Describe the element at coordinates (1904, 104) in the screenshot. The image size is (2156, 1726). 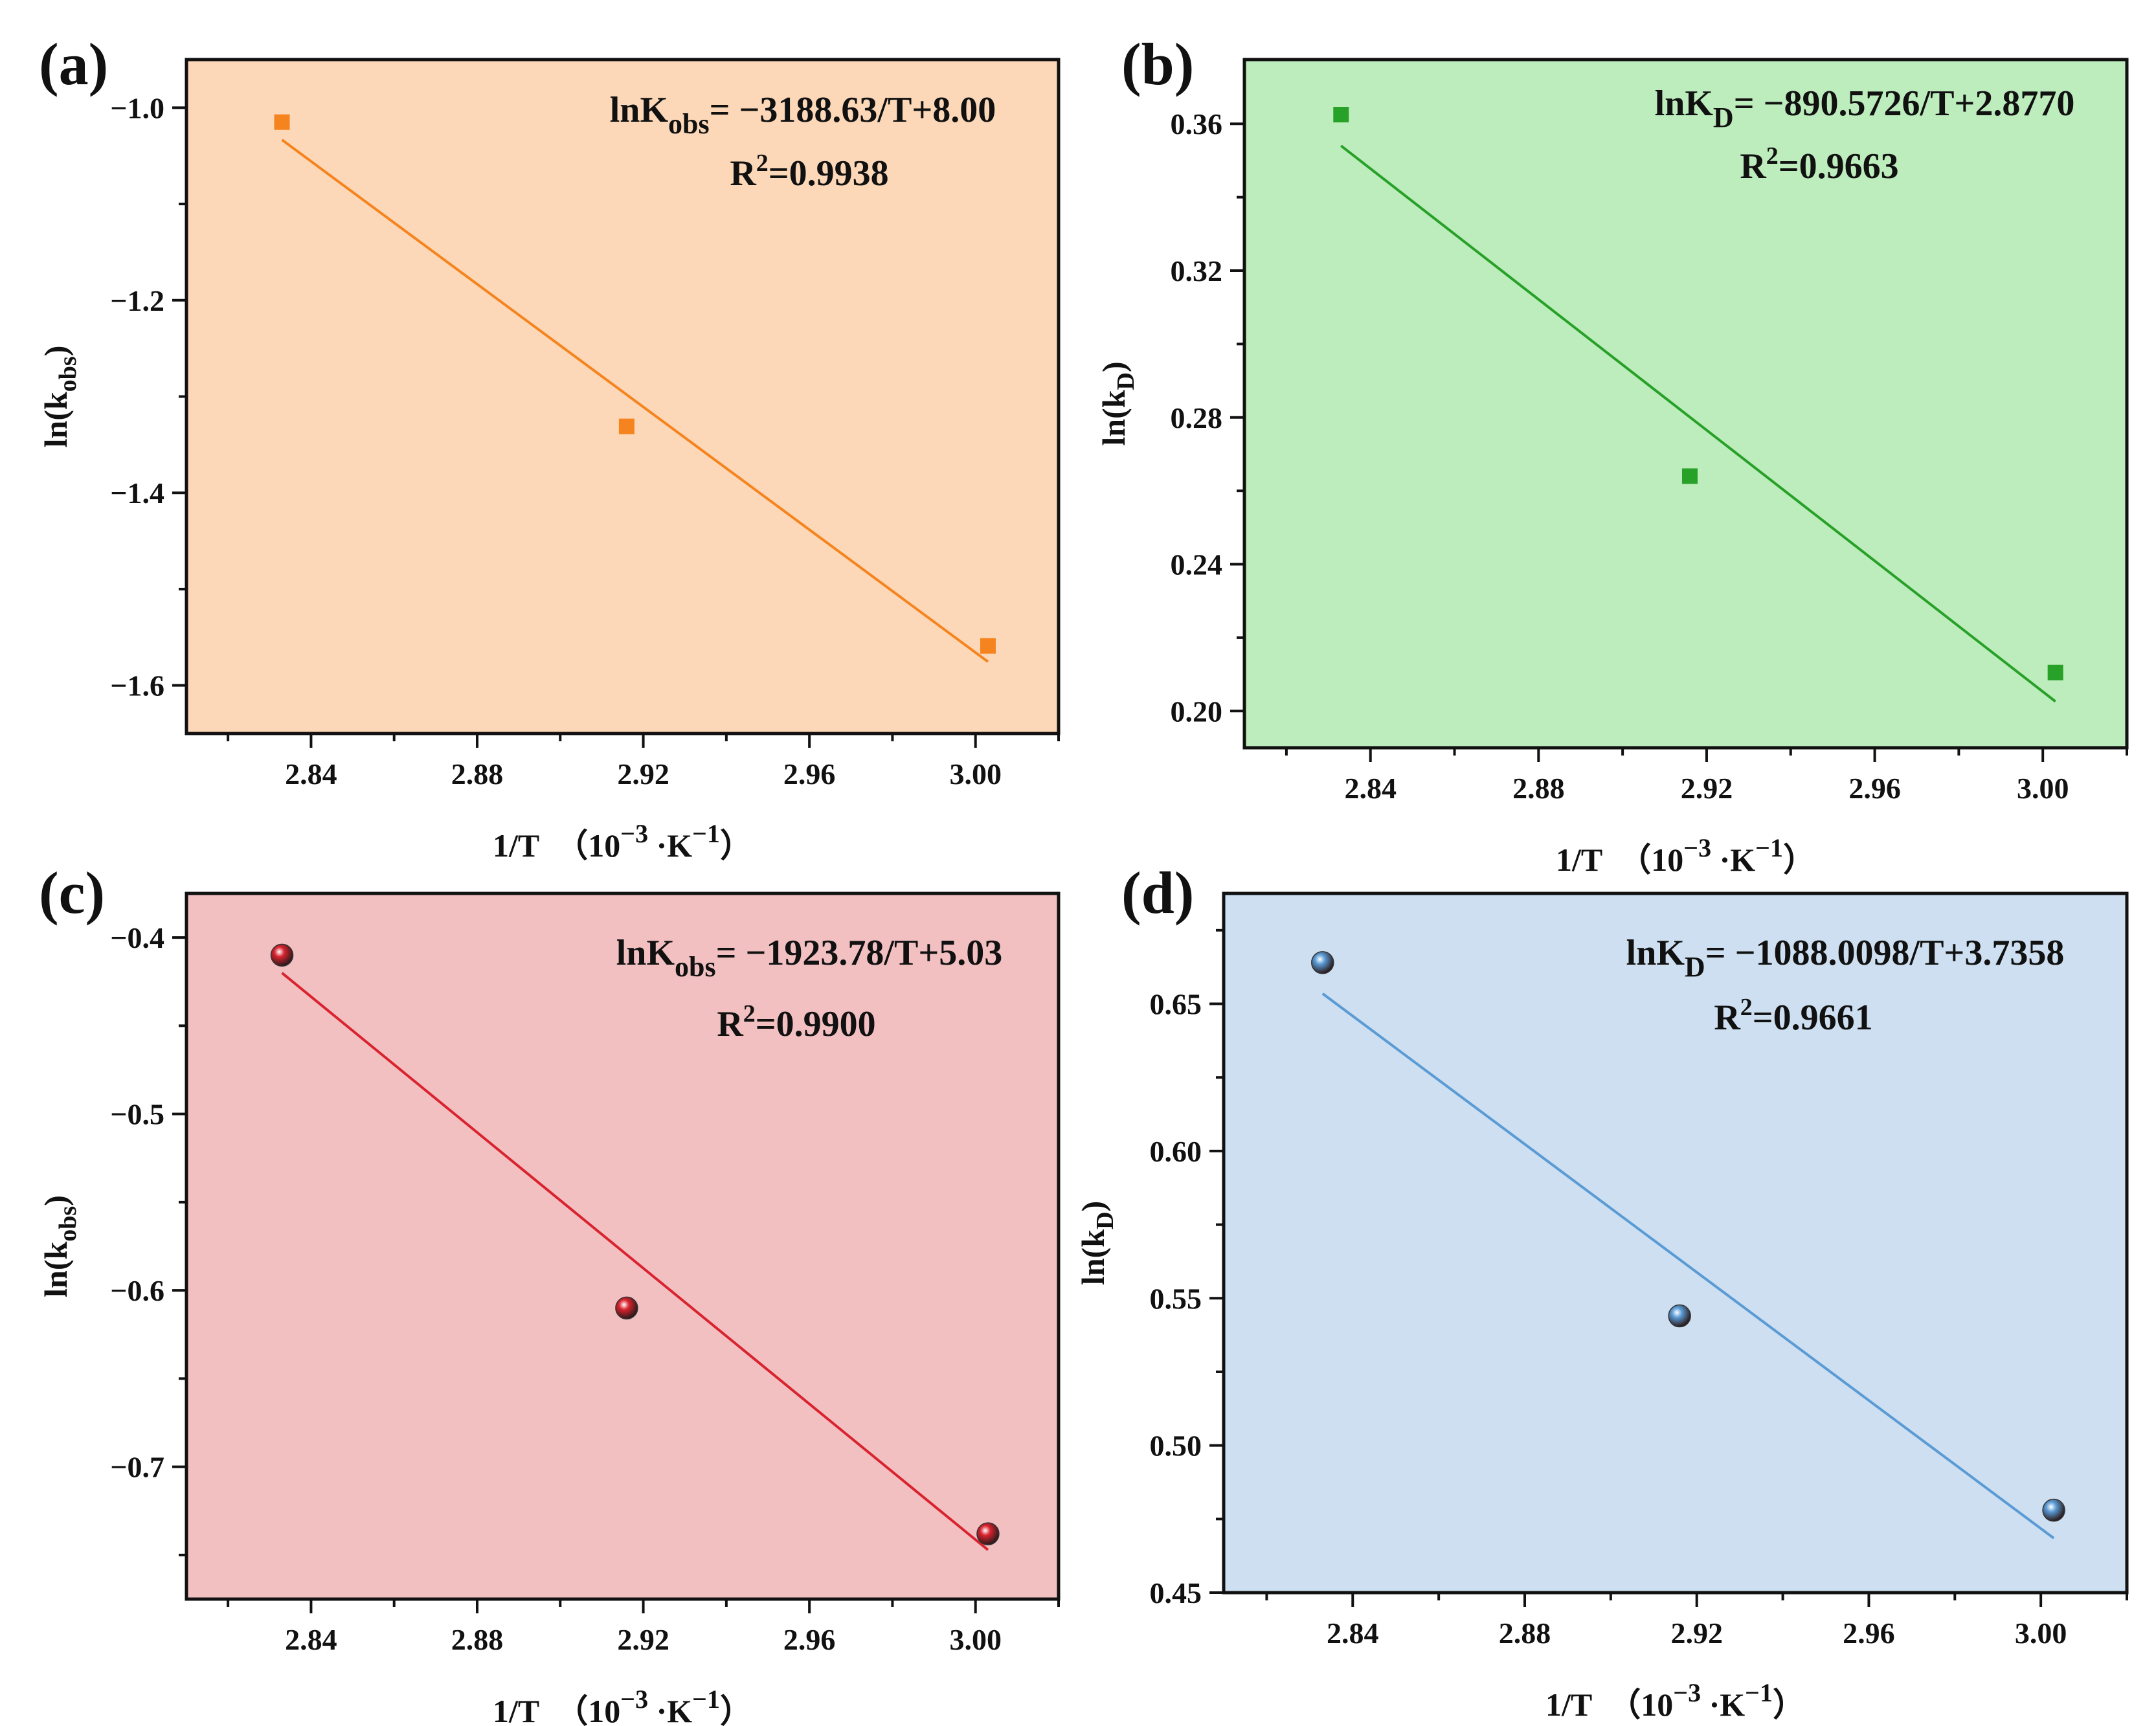
I see `equation-rhs: = −890.5726/T+2.8770` at that location.